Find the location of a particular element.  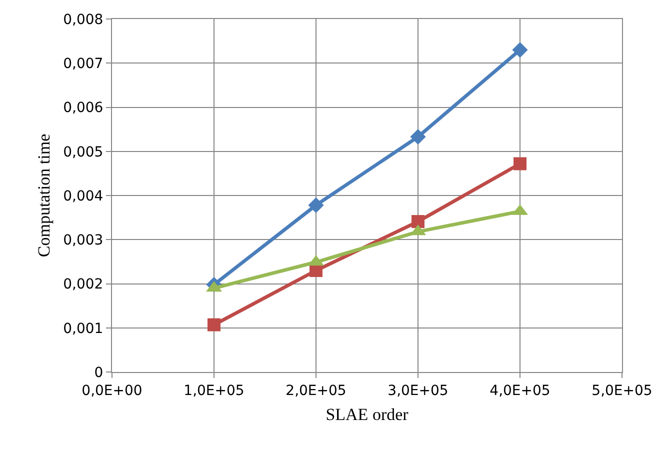

y-tick-label: 0,001 is located at coordinates (83, 328).